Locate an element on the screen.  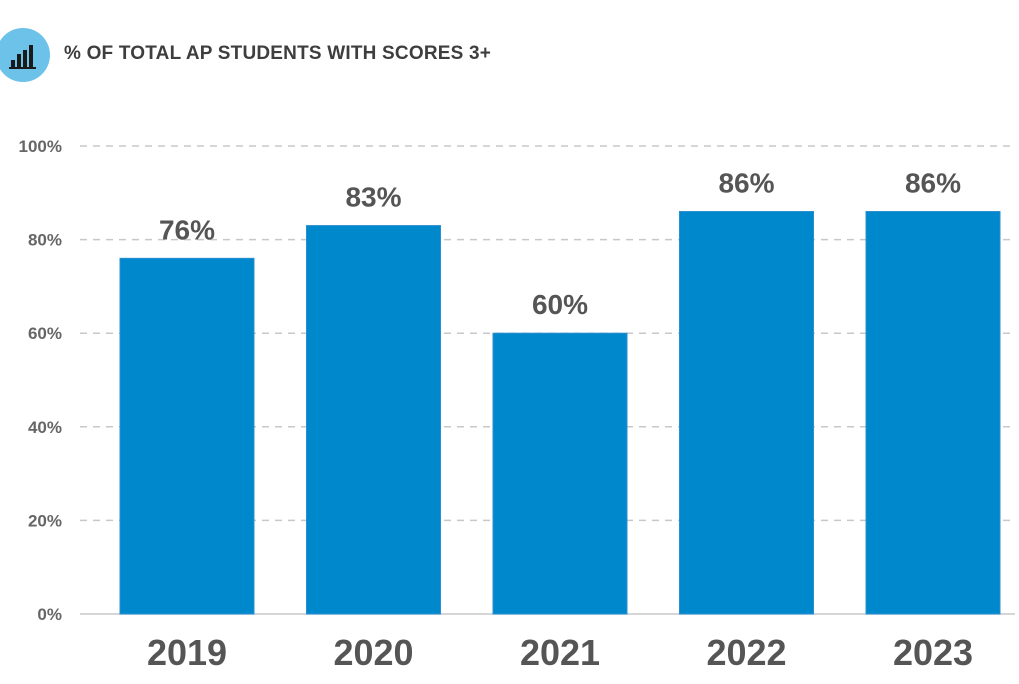
data-label-2023: 86% is located at coordinates (933, 183).